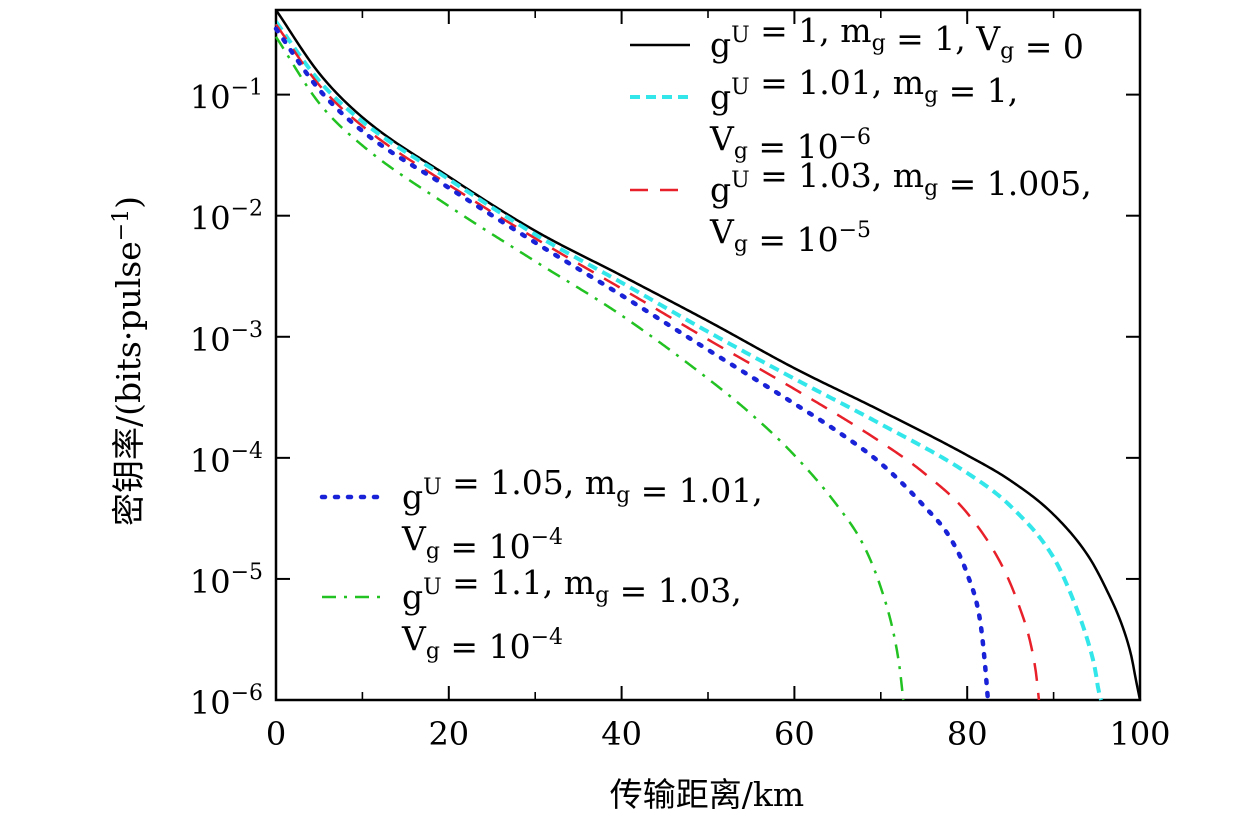  Describe the element at coordinates (790, 235) in the screenshot. I see `legend-label-3: Vg = 10−5` at that location.